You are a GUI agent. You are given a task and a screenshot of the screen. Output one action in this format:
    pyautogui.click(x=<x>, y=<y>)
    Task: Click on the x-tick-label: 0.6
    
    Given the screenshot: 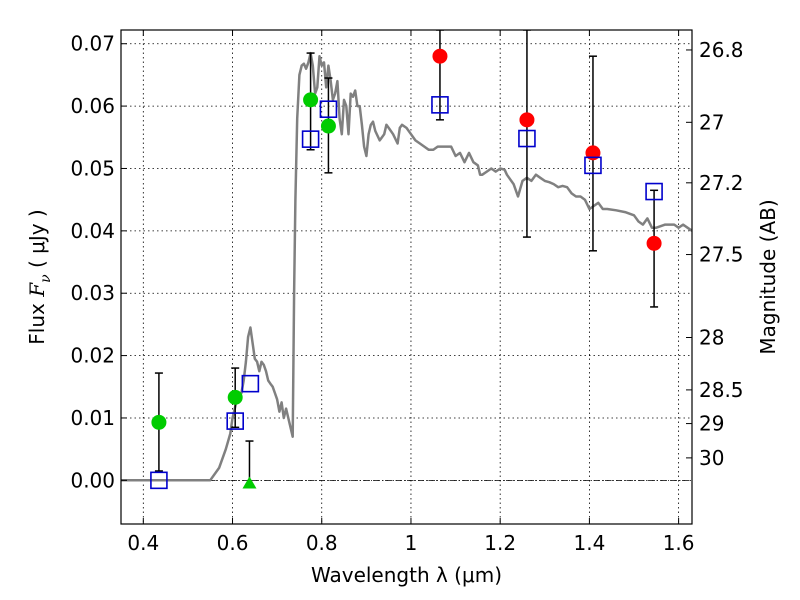 What is the action you would take?
    pyautogui.click(x=233, y=543)
    